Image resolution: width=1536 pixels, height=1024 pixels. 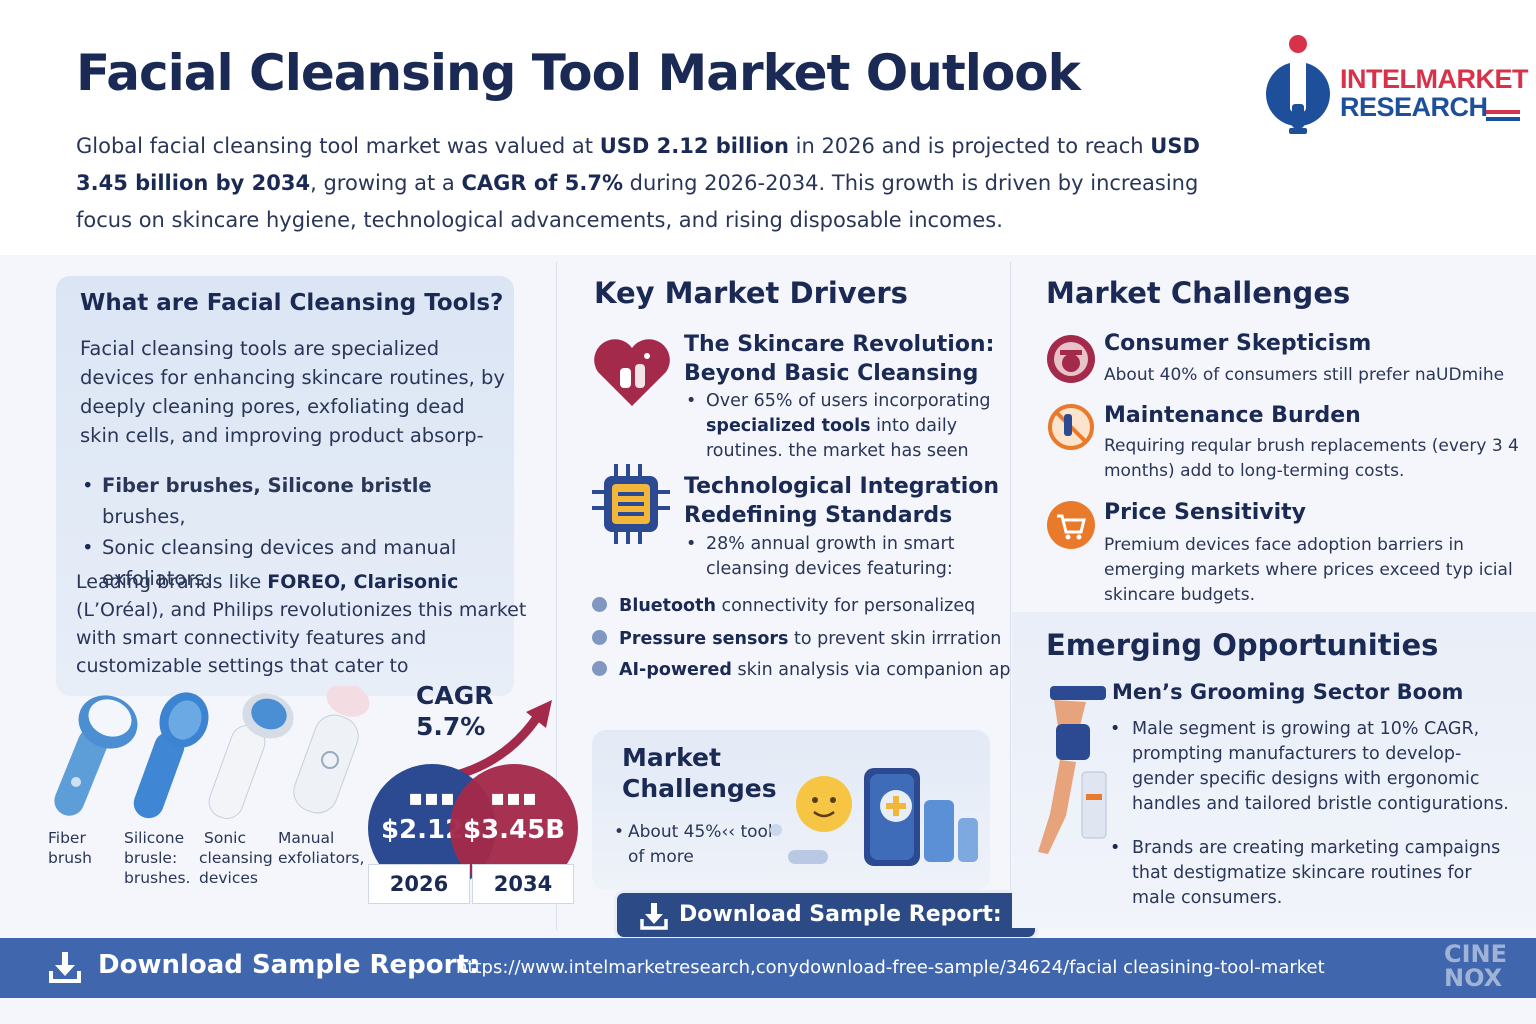 What do you see at coordinates (331, 750) in the screenshot?
I see `manual-exfoliator-icon` at bounding box center [331, 750].